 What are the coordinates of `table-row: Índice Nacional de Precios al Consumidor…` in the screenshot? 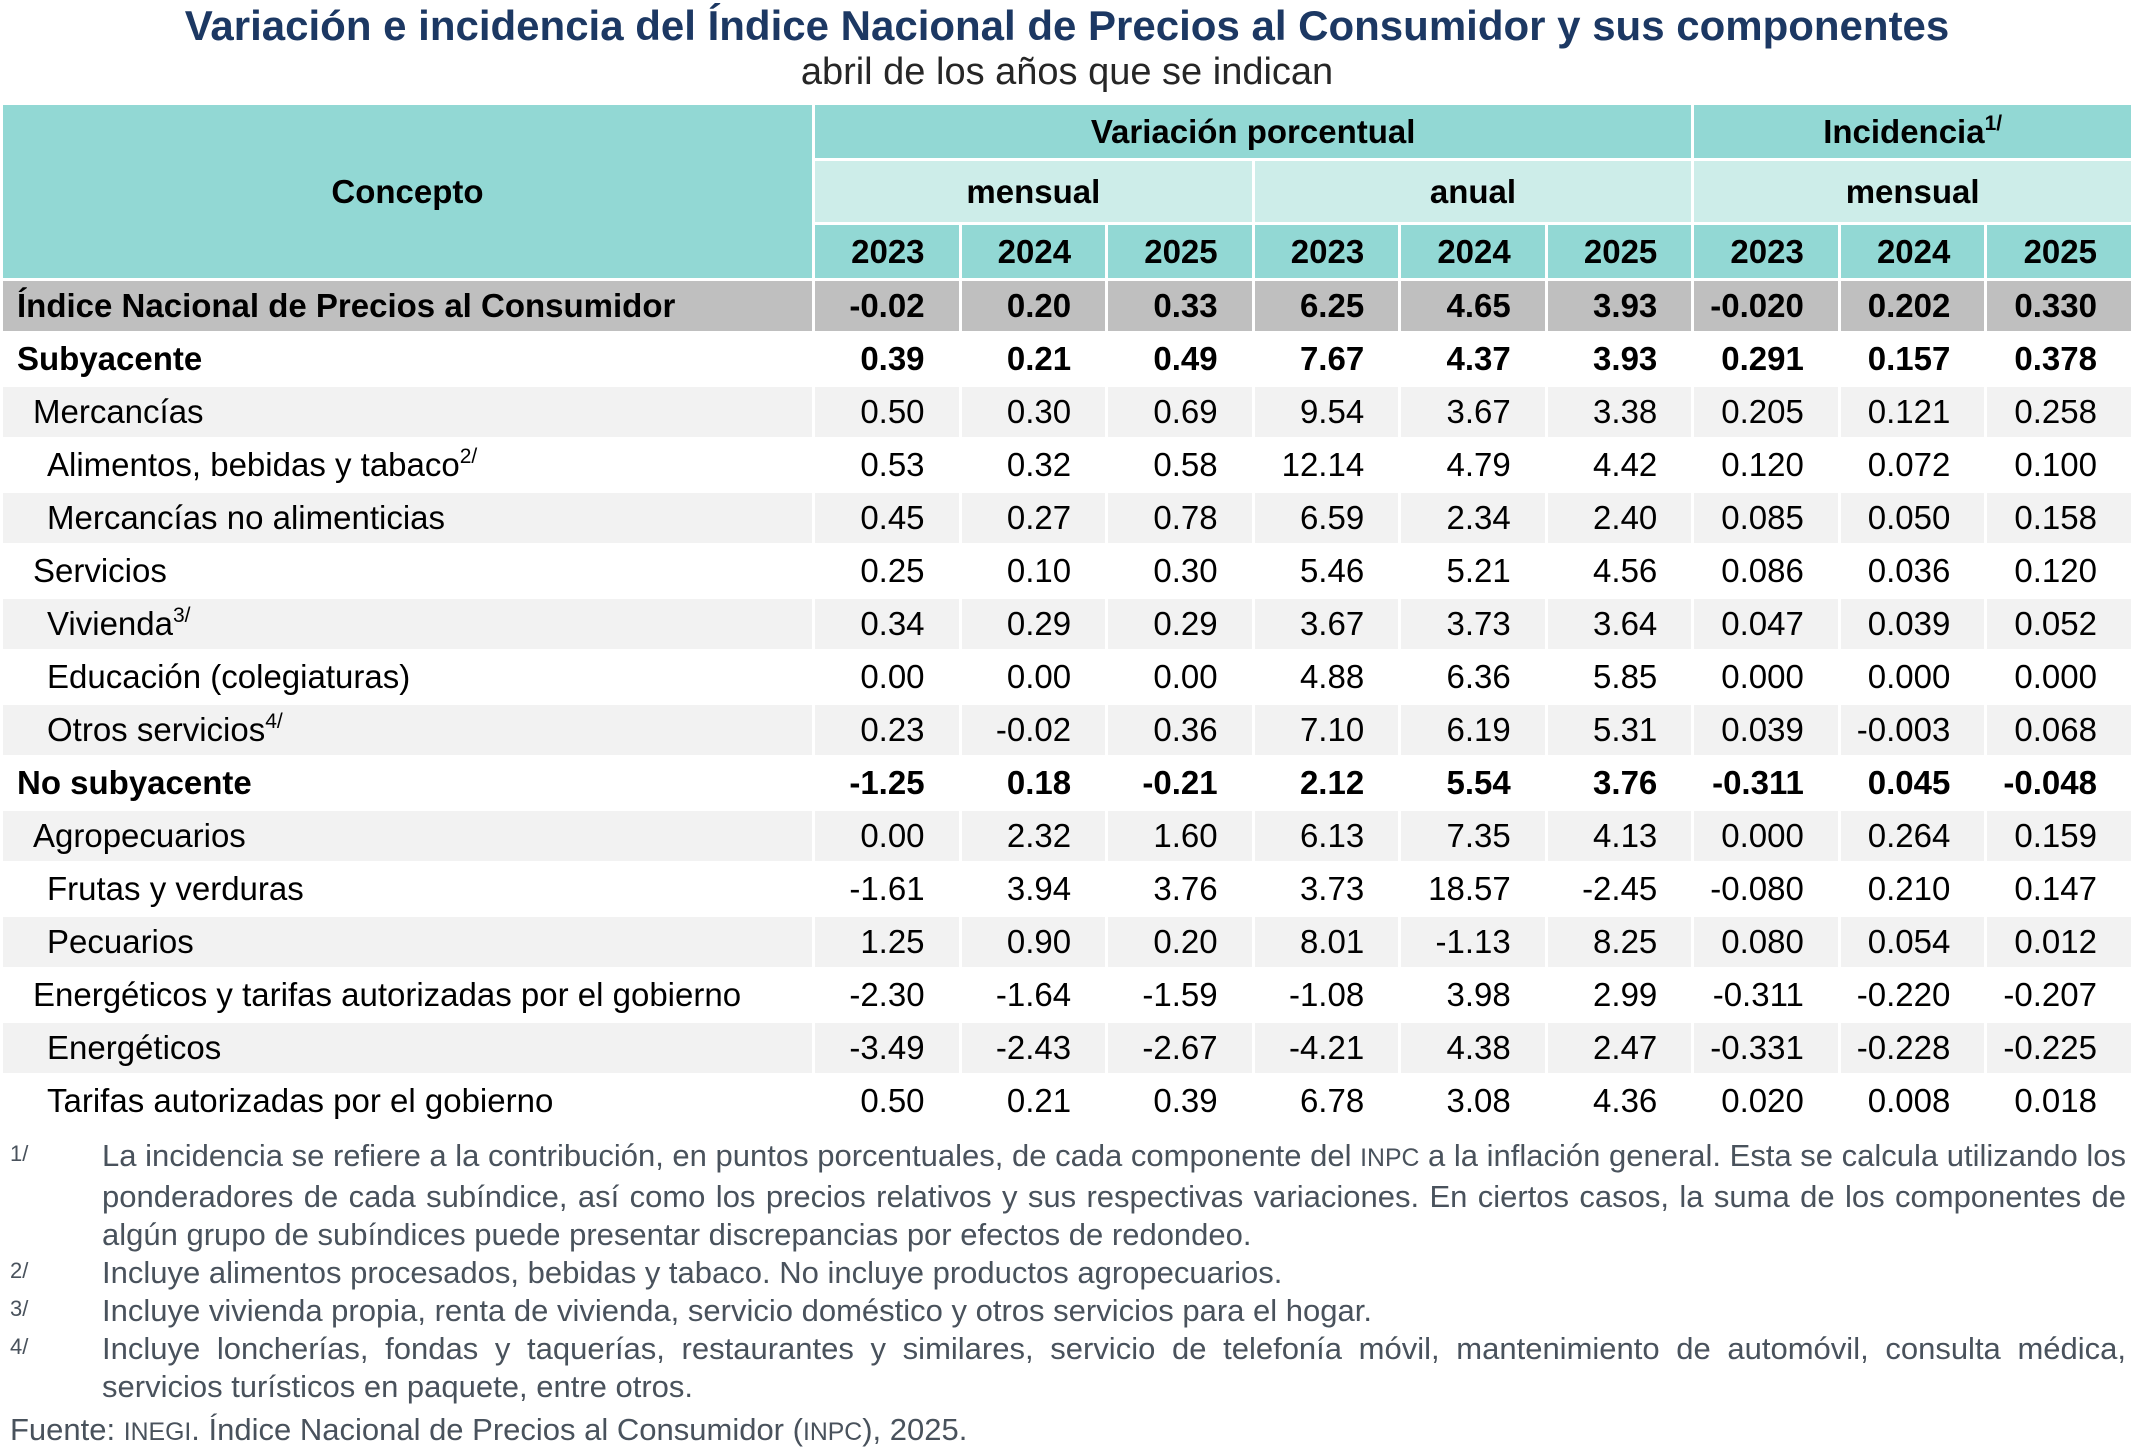 It's located at (1067, 306).